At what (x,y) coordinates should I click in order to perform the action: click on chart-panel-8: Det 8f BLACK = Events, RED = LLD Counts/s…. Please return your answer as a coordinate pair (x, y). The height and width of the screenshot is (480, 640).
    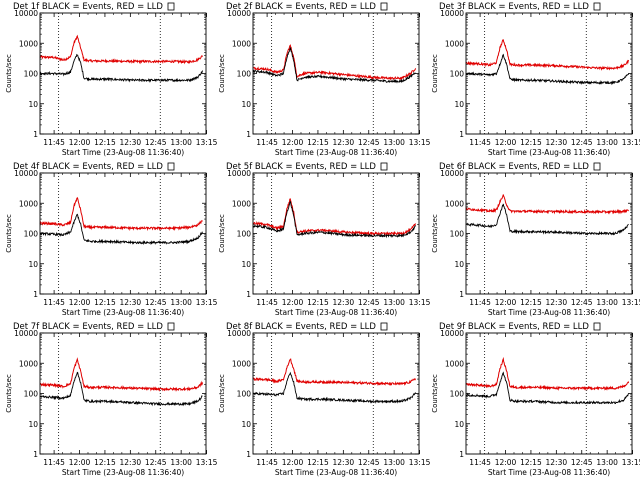
    Looking at the image, I should click on (324, 399).